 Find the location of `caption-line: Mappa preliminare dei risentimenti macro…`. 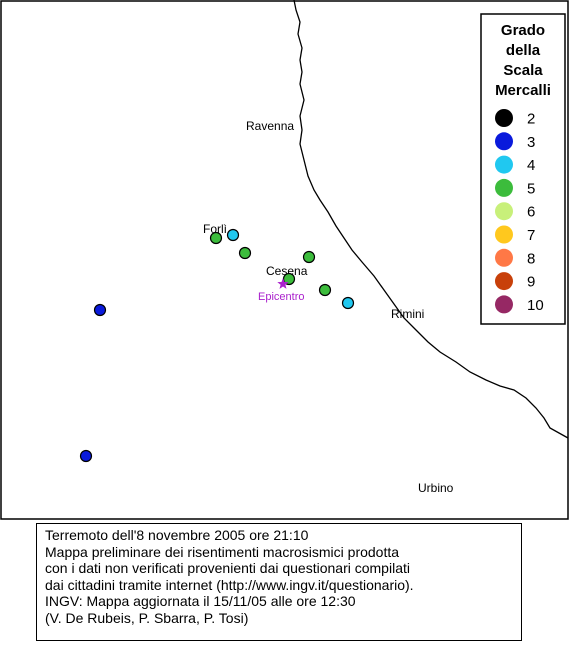

caption-line: Mappa preliminare dei risentimenti macro… is located at coordinates (222, 551).